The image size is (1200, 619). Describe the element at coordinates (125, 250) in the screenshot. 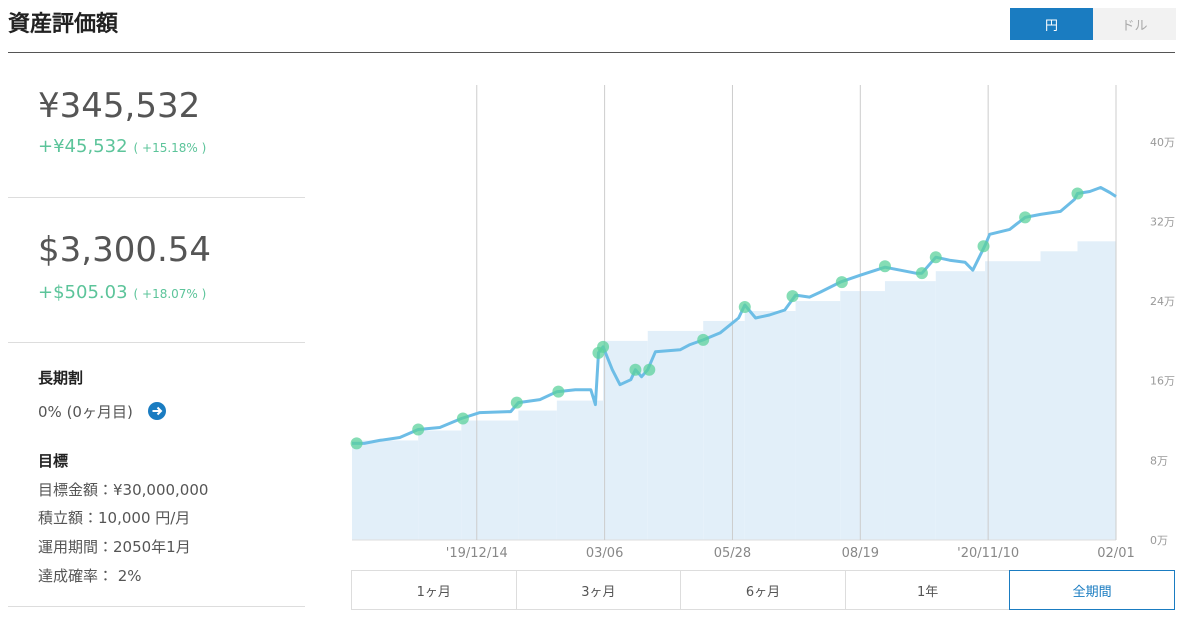

I see `usd-value: $3,300.54` at that location.